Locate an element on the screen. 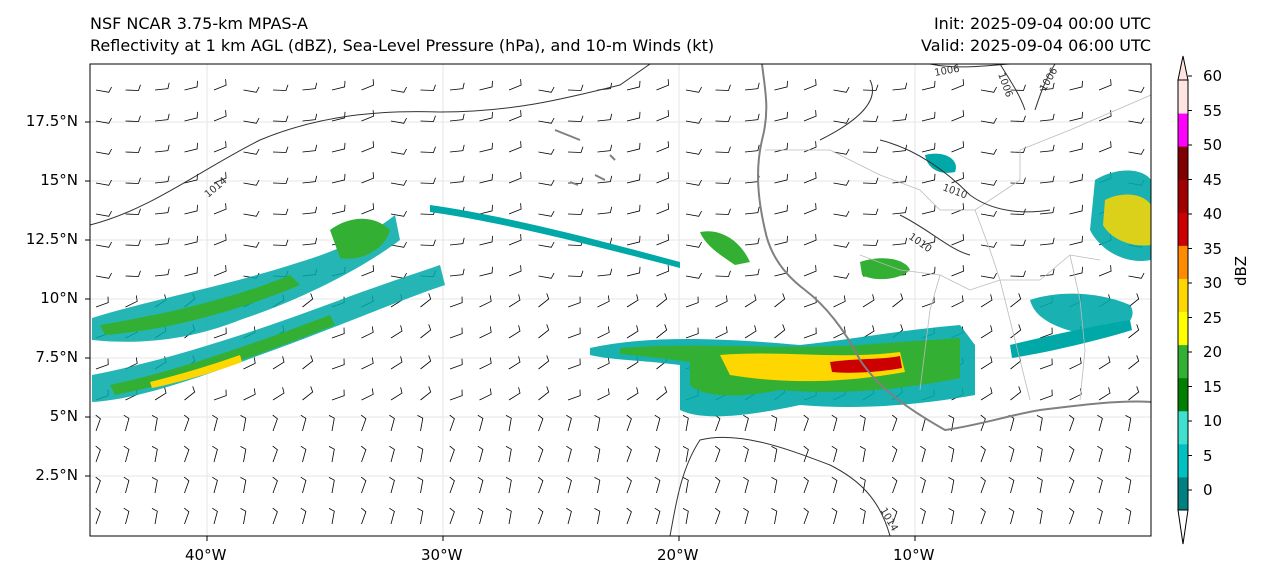  init-time: Init: 2025-09-04 00:00 UTC is located at coordinates (1042, 23).